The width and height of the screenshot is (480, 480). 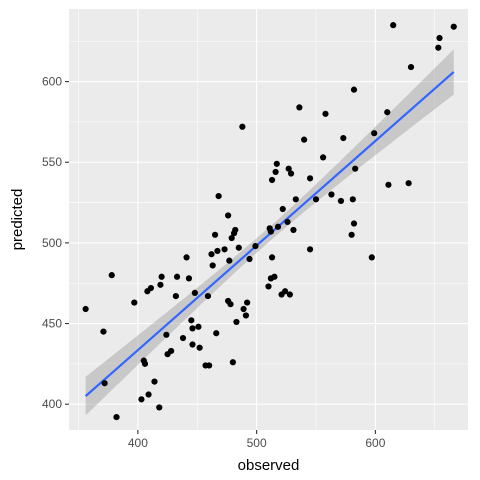 What do you see at coordinates (52, 162) in the screenshot?
I see `y-tick-label: 550` at bounding box center [52, 162].